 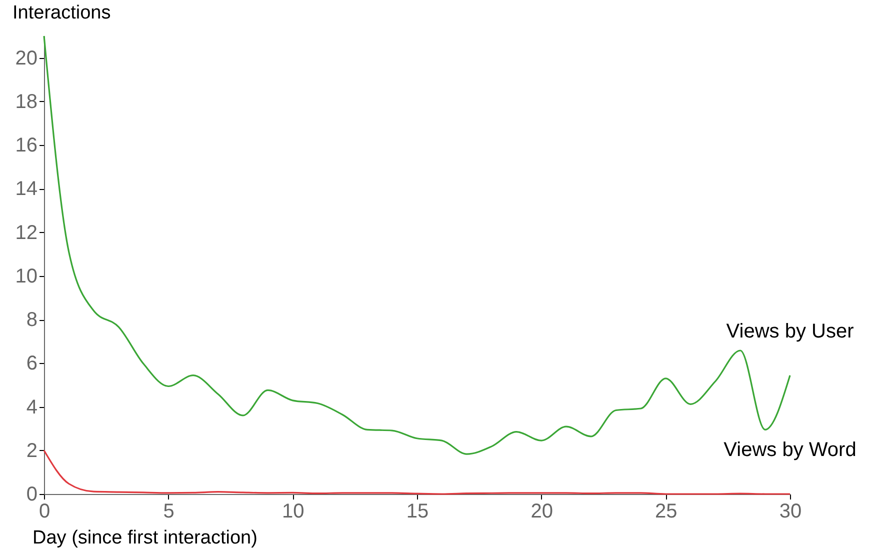 I want to click on y-tick-label: 20, so click(x=26, y=58).